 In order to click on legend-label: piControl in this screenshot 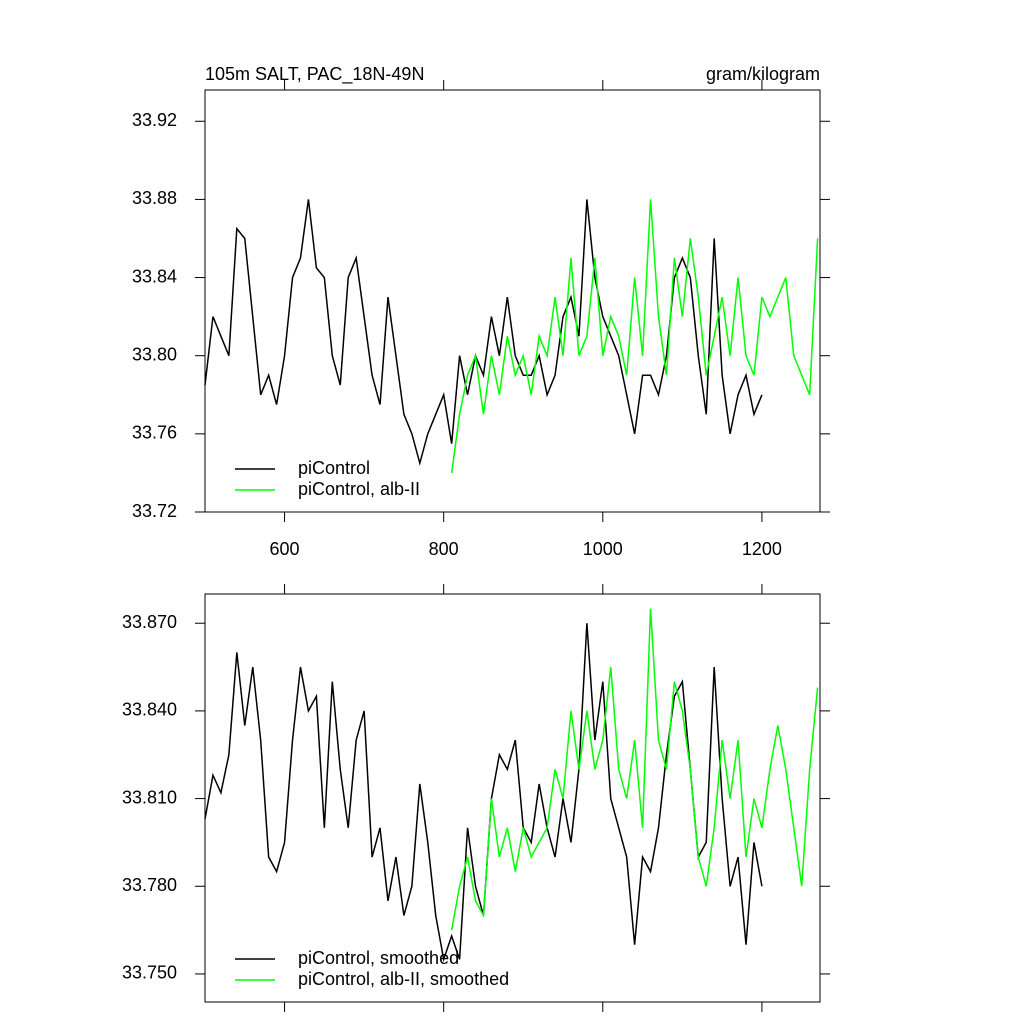, I will do `click(334, 468)`.